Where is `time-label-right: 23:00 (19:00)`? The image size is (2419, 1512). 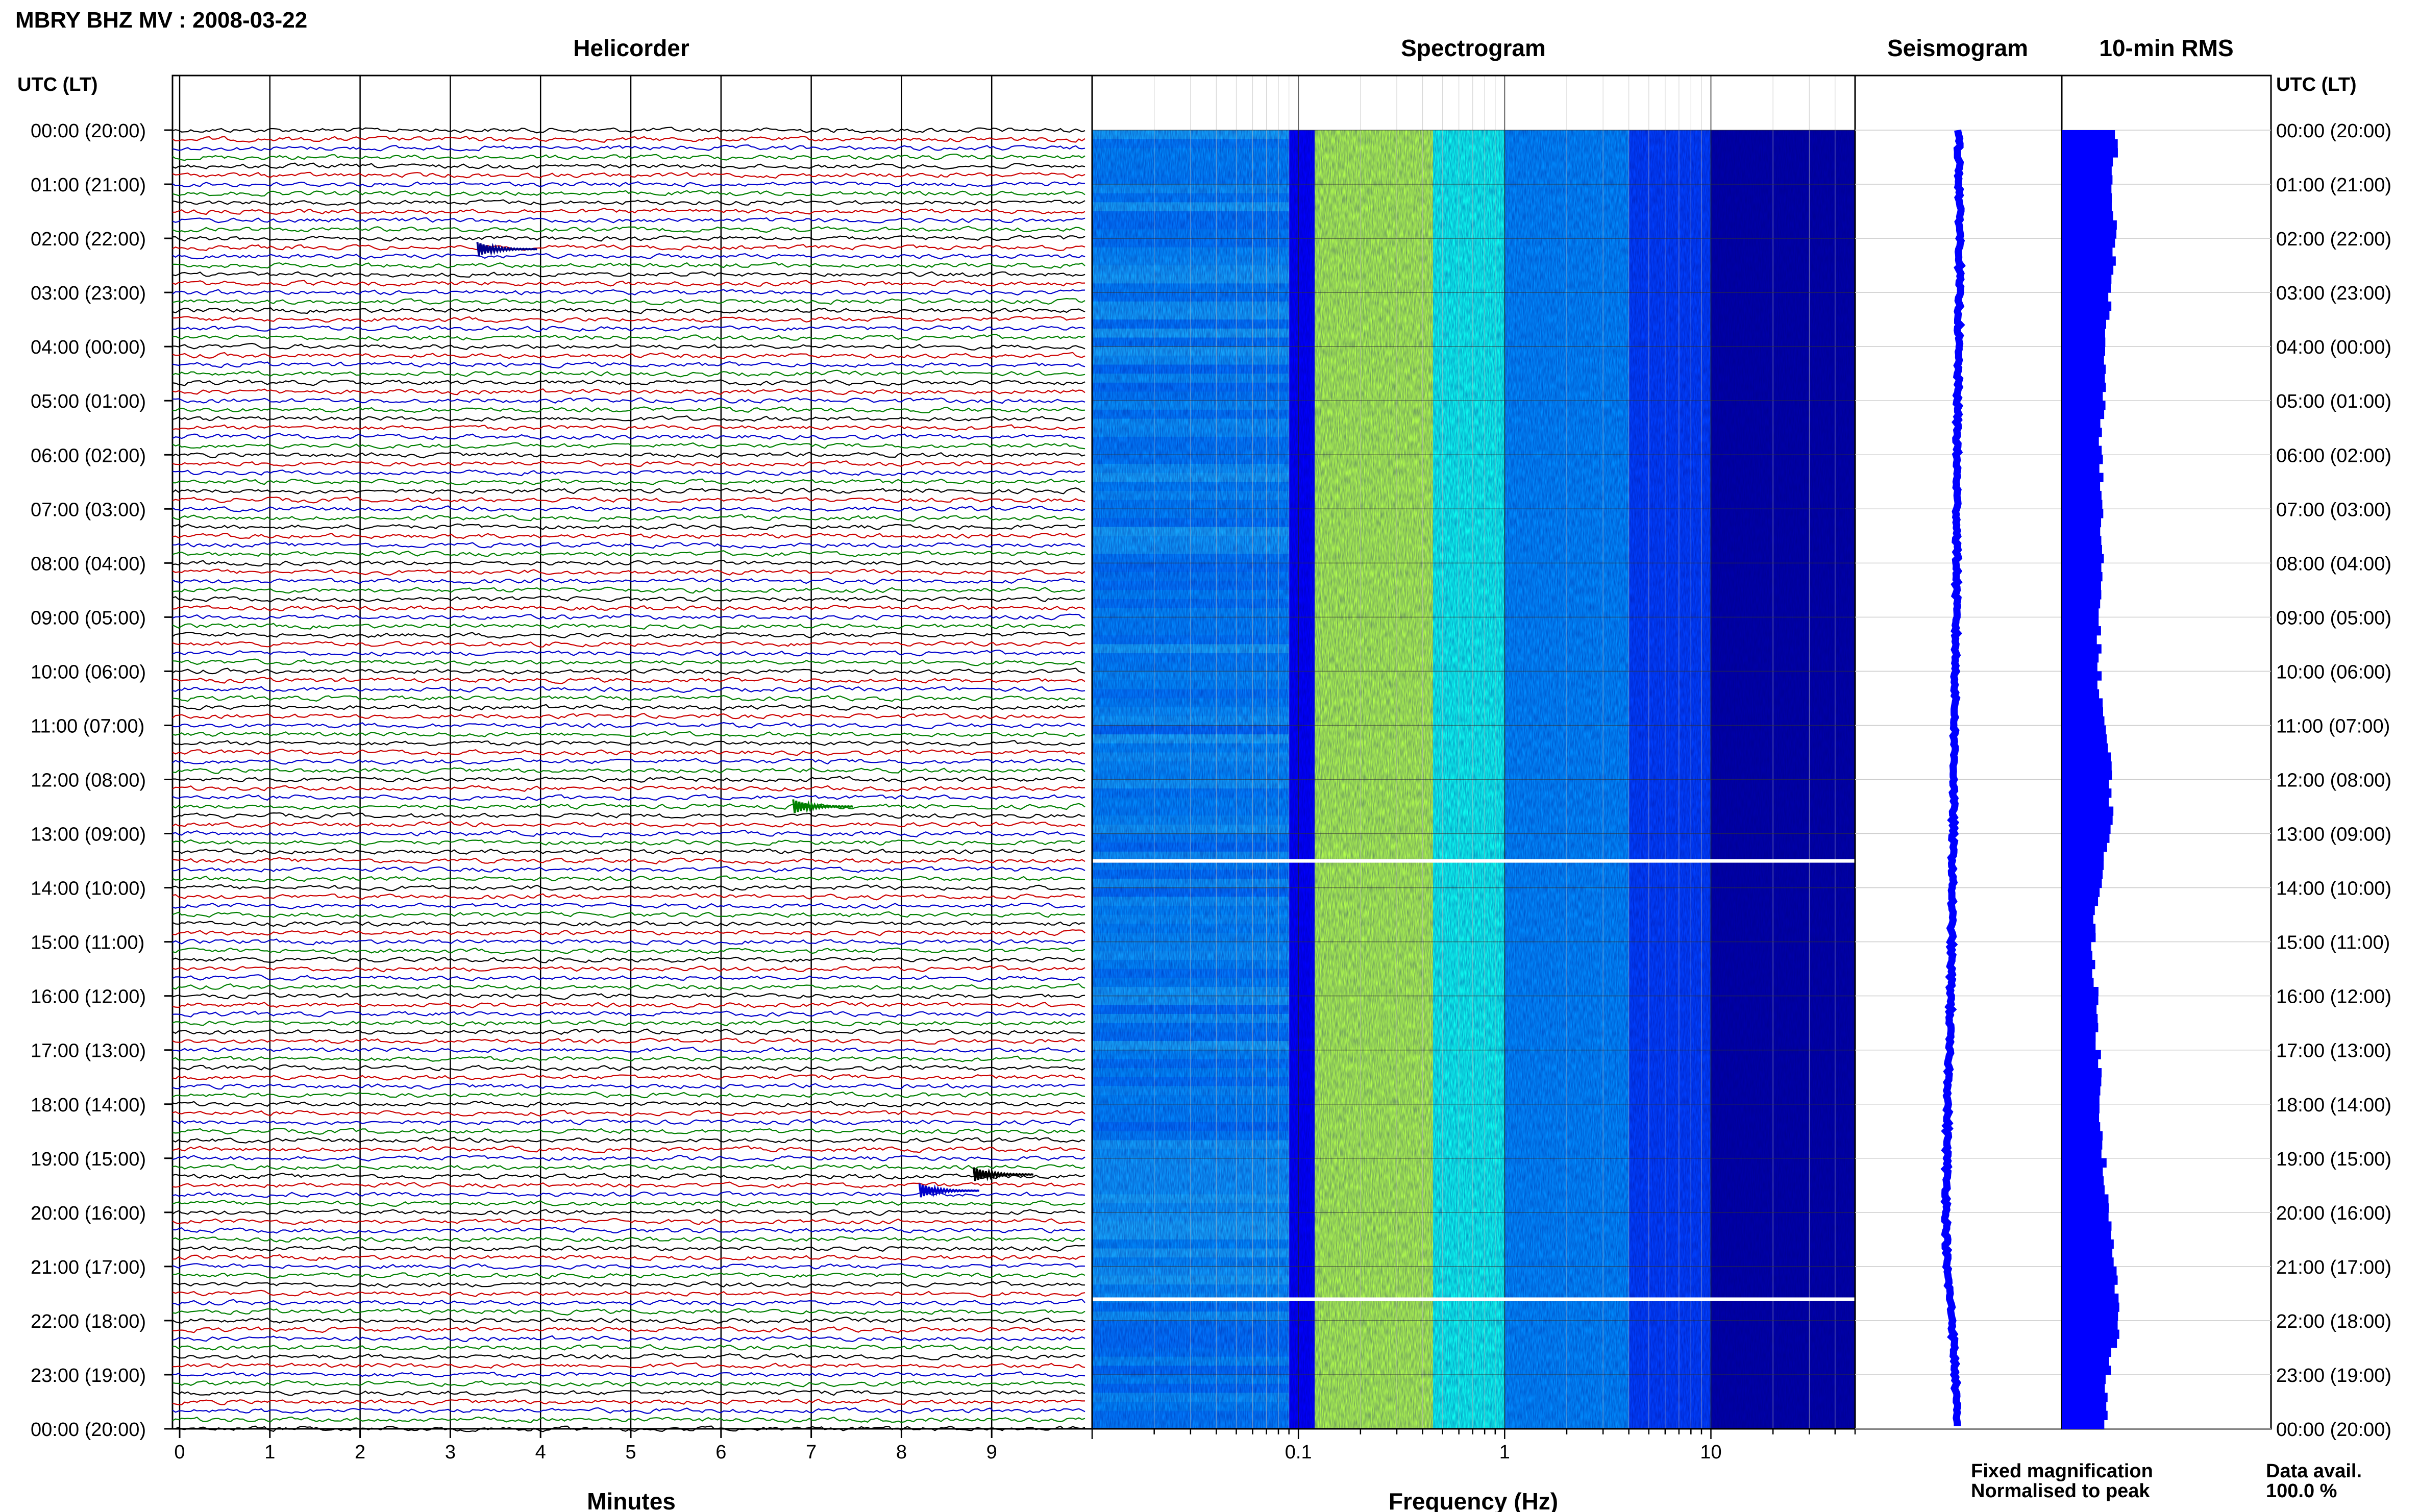 time-label-right: 23:00 (19:00) is located at coordinates (2333, 1375).